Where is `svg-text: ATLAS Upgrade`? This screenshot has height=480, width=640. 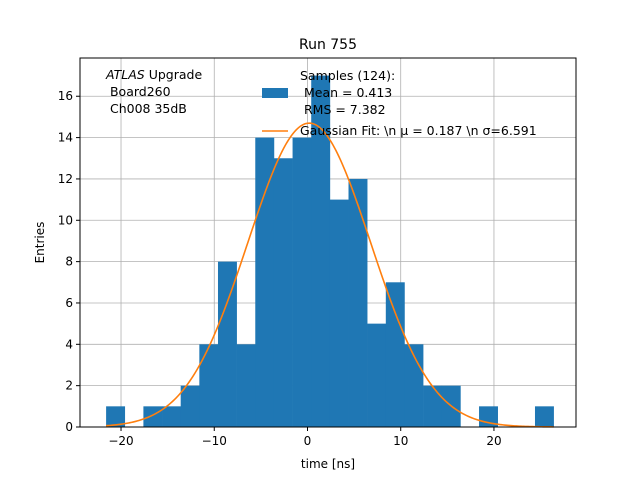
svg-text: ATLAS Upgrade is located at coordinates (153, 74).